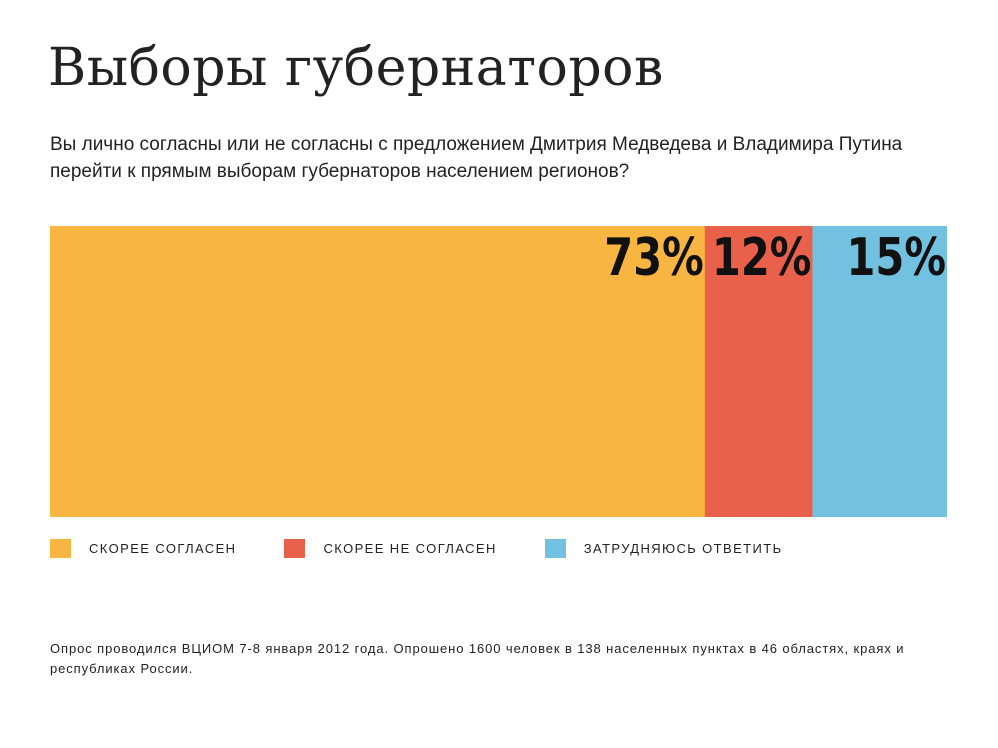 This screenshot has width=998, height=748. I want to click on chart-title: Выборы губернаторов, so click(356, 68).